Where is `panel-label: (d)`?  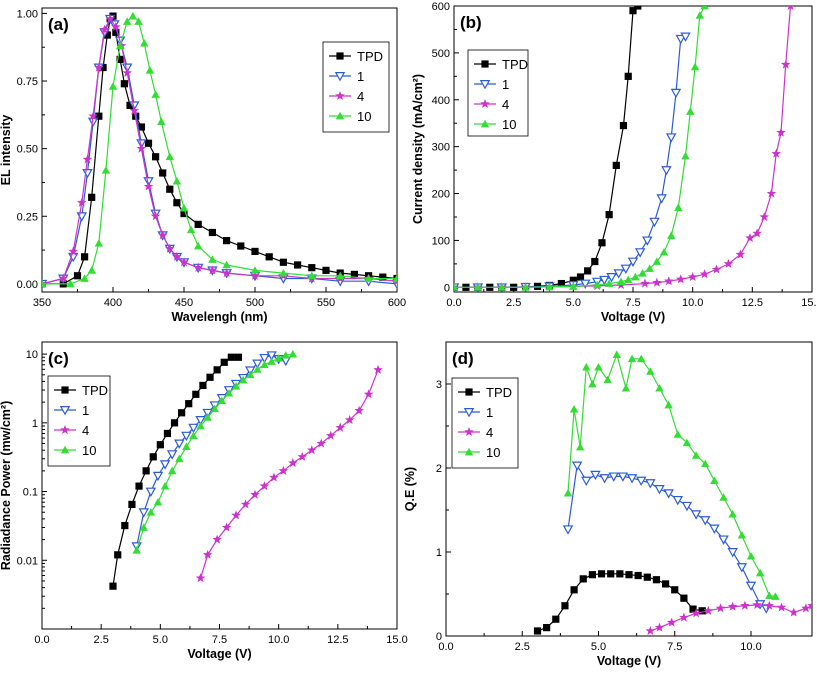 panel-label: (d) is located at coordinates (463, 358).